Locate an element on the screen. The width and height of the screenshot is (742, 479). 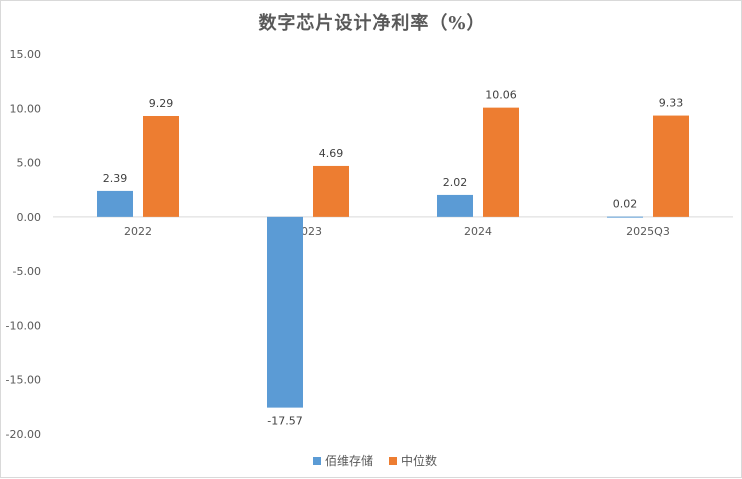
data-label: 10.06 is located at coordinates (501, 95).